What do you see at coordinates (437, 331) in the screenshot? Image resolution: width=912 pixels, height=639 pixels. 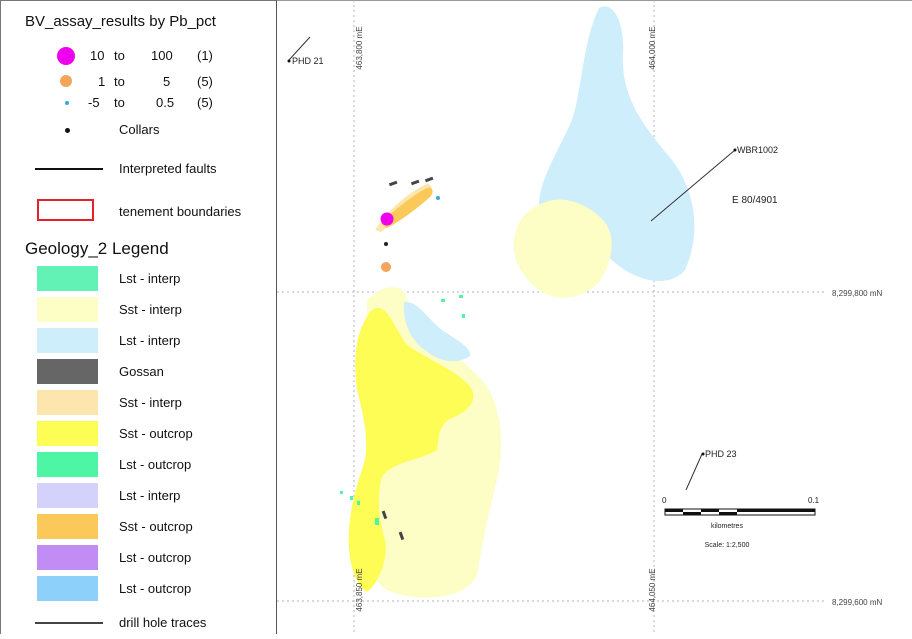 I see `limestone-interp-polygon-small` at bounding box center [437, 331].